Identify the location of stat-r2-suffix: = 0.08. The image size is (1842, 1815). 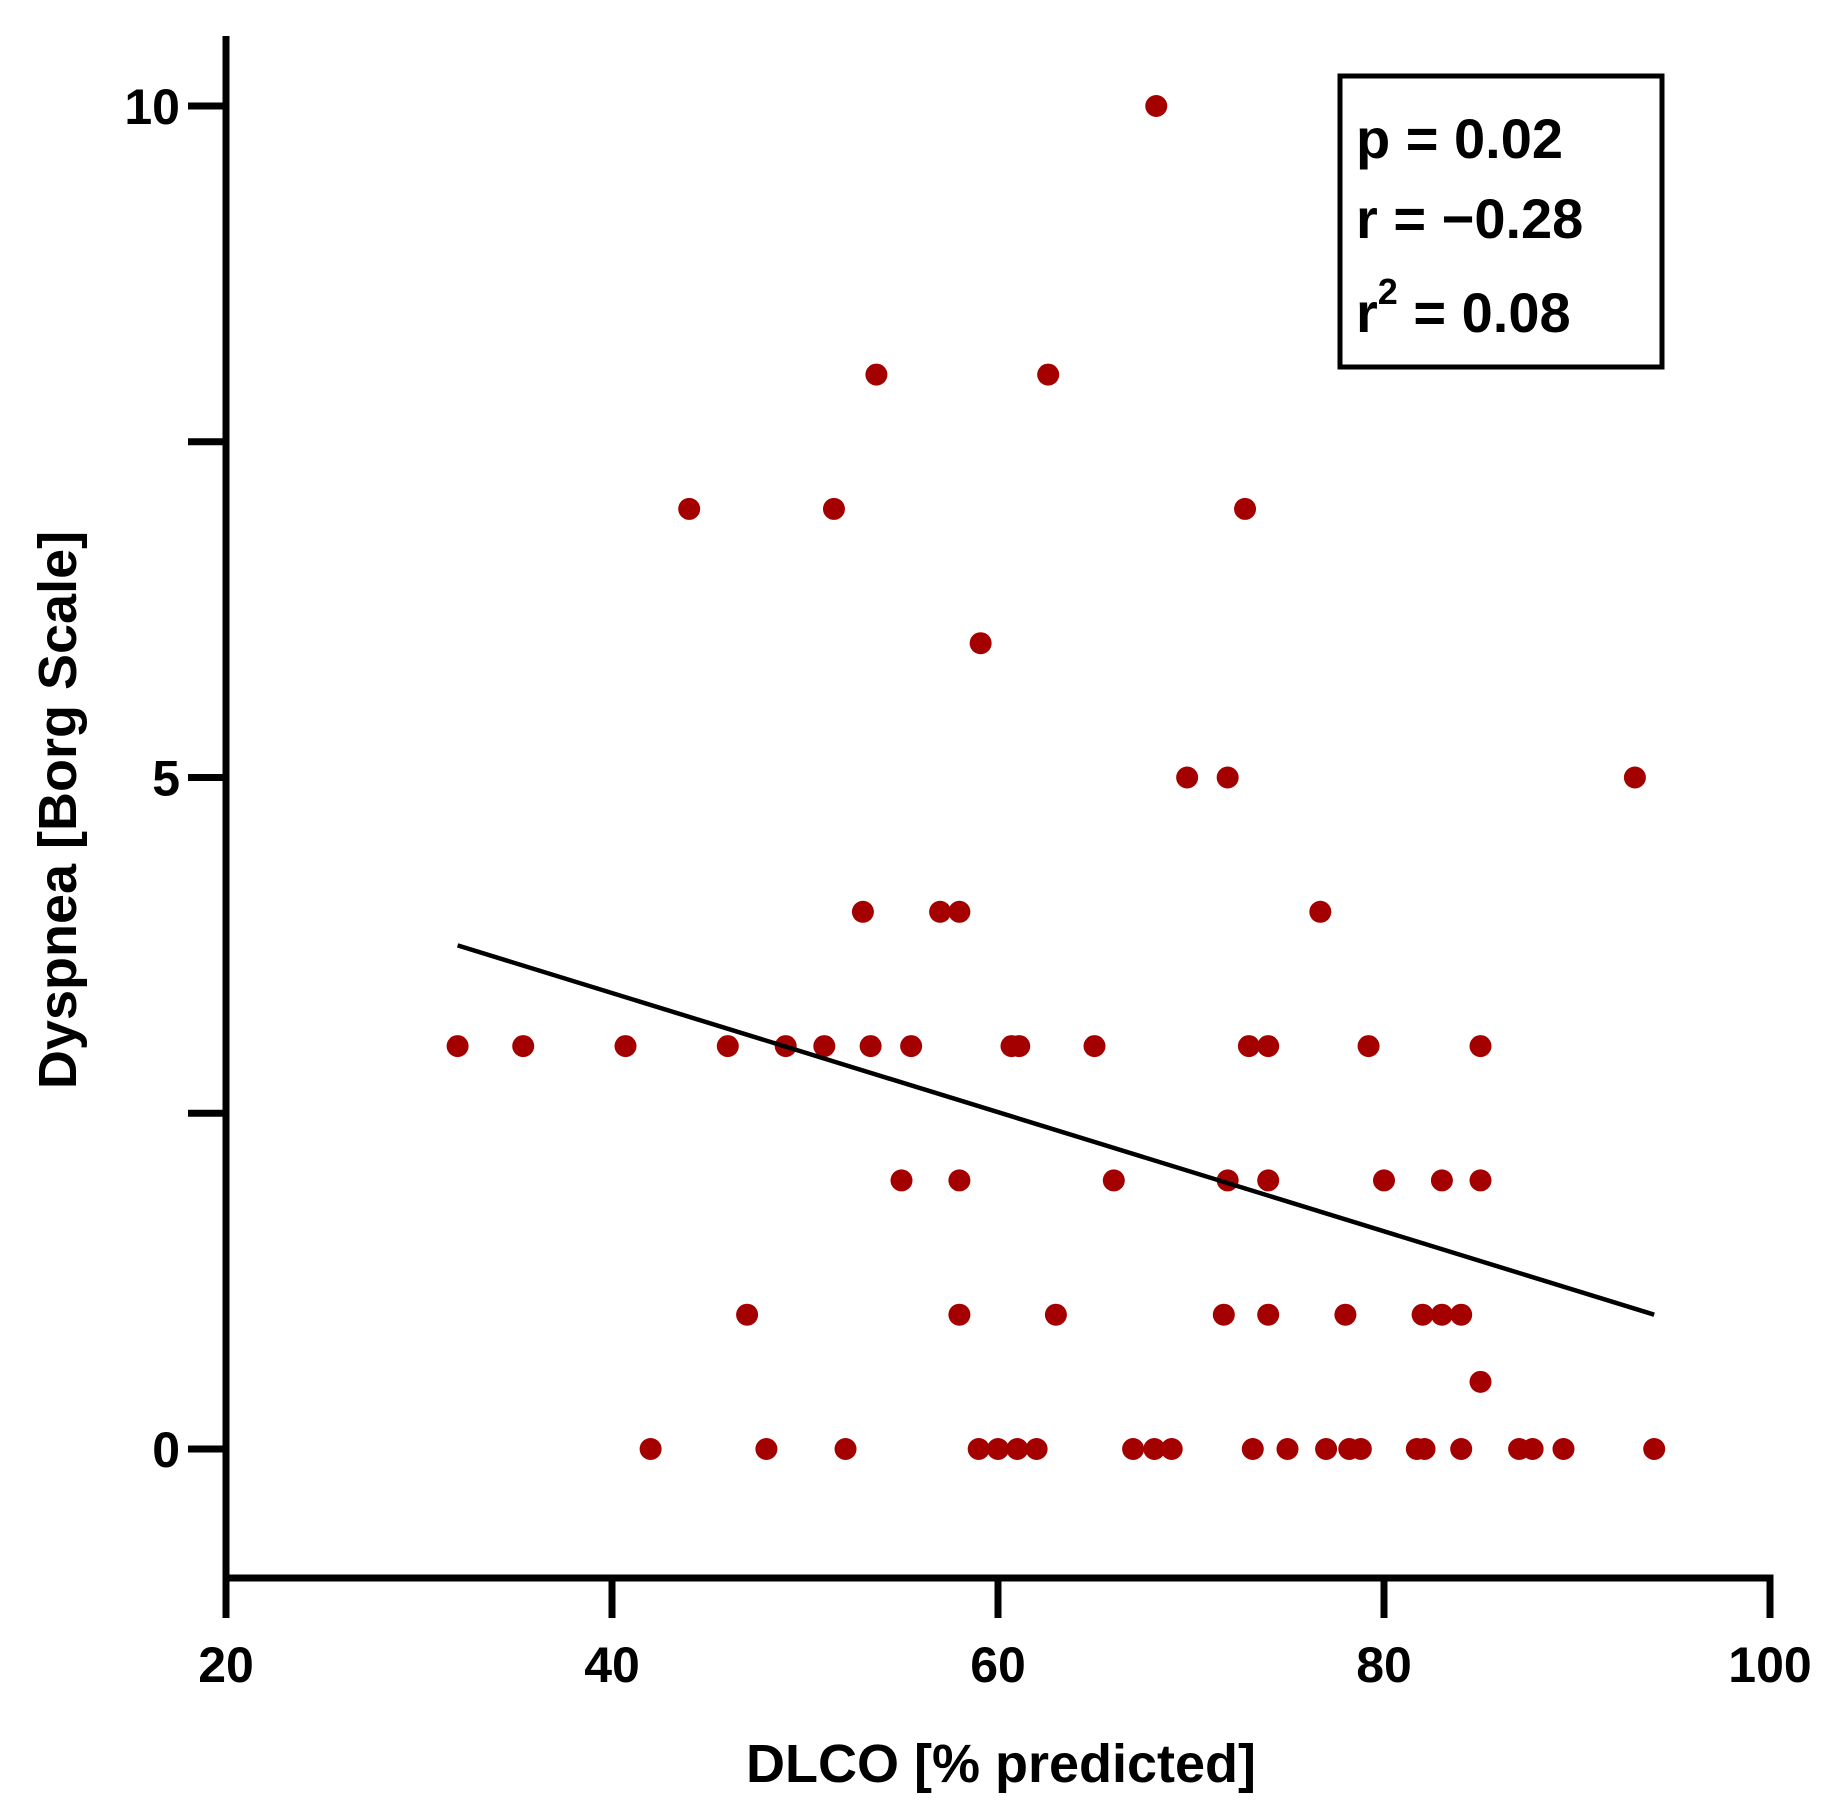
(1484, 312).